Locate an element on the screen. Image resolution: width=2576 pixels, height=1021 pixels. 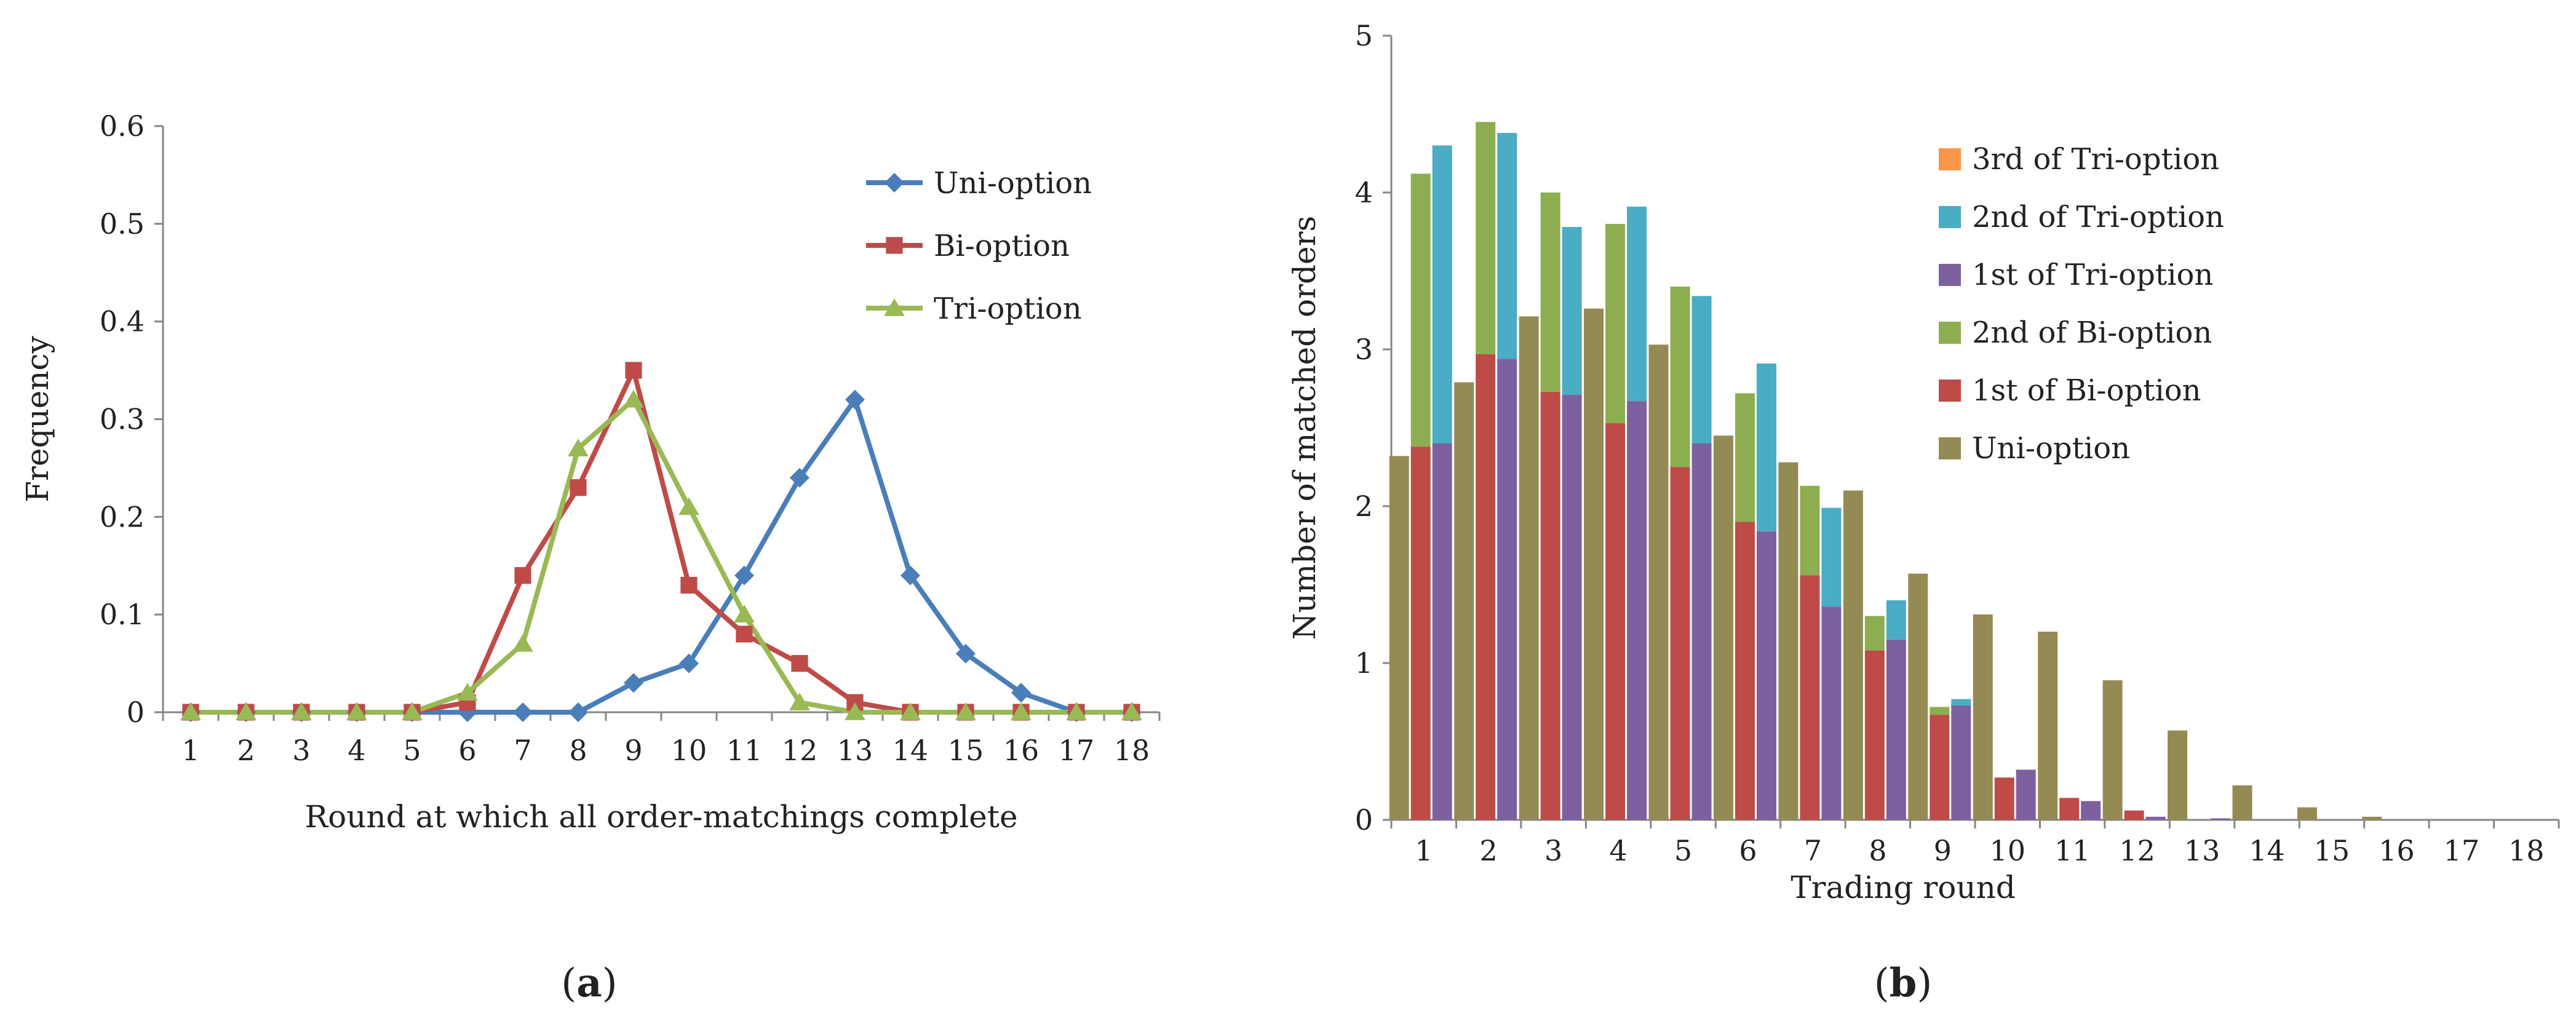
y-tick-label-b: 4 is located at coordinates (1364, 193).